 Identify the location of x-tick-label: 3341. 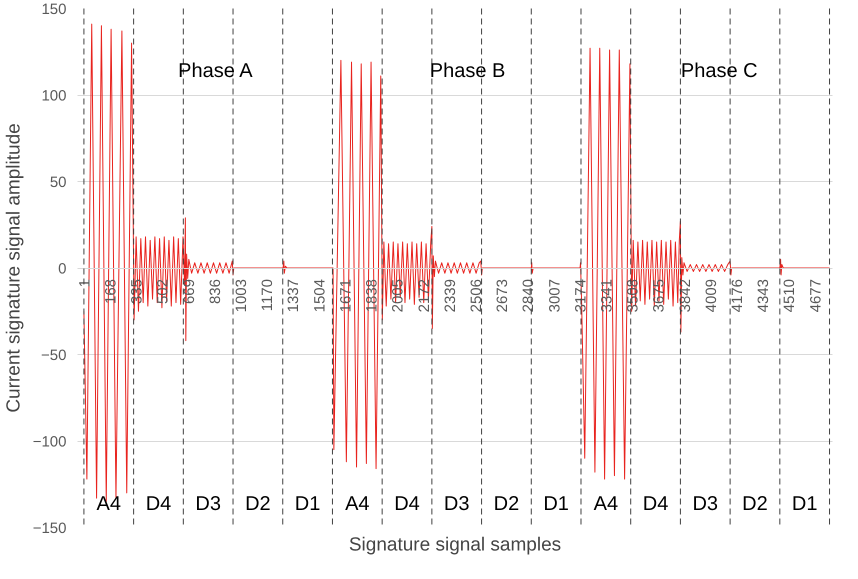
(607, 295).